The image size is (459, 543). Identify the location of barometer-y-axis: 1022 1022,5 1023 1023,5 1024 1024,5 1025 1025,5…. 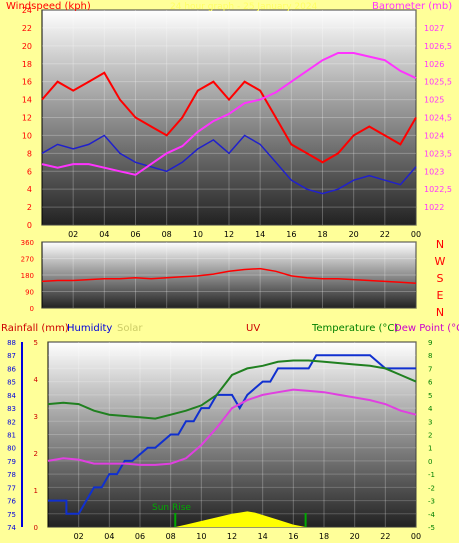
(438, 118).